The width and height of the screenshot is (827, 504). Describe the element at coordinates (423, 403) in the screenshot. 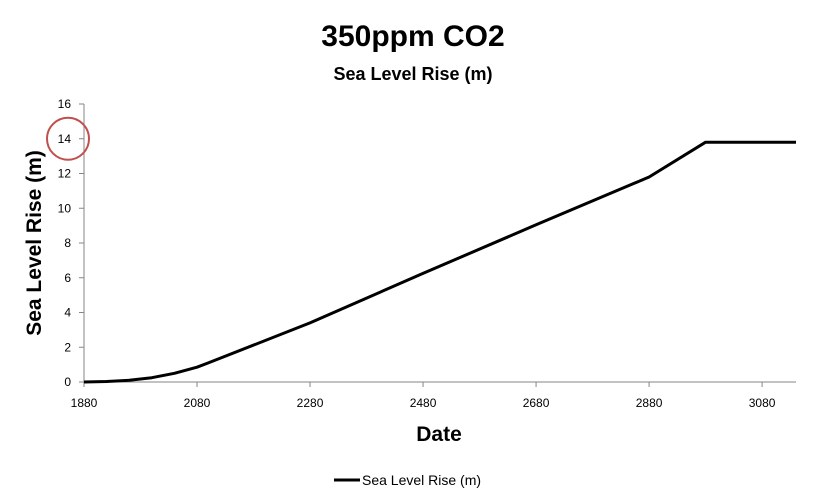

I see `x-tick-label: 2480` at that location.